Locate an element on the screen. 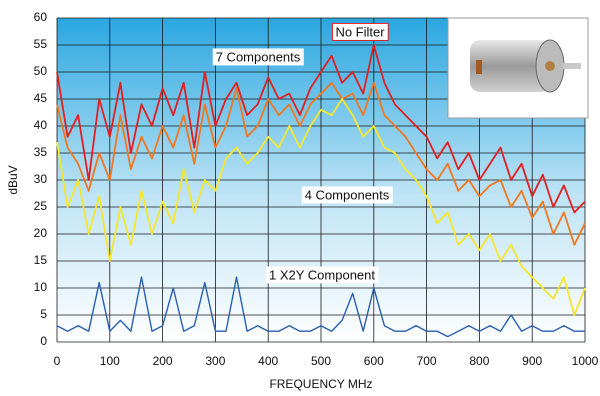  x-tick-label: 200 is located at coordinates (163, 361).